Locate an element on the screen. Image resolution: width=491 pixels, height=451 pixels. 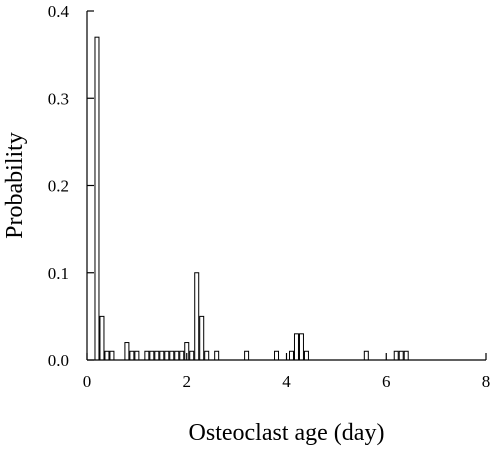
x-ticks-group: 0 2 4 6 8 is located at coordinates (287, 372).